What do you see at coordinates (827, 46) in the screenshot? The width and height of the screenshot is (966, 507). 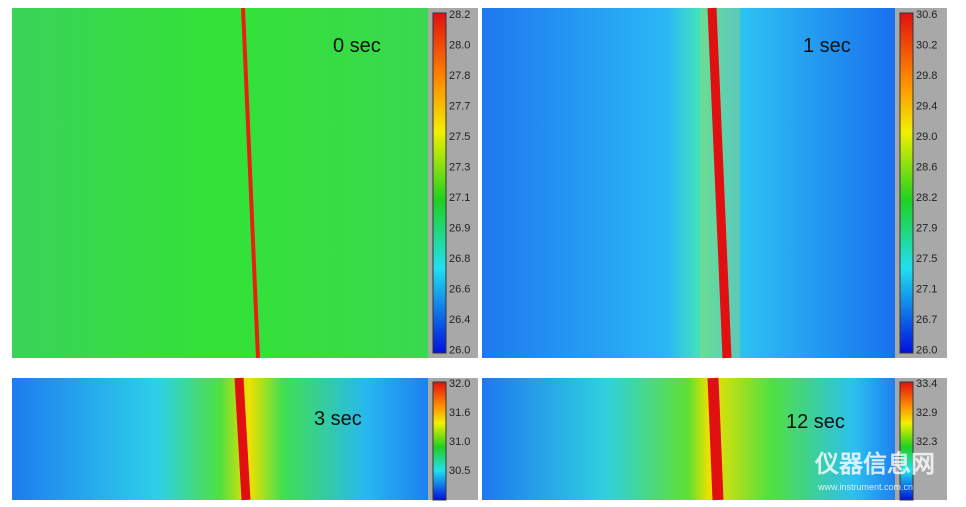 I see `time-label: 1 sec` at bounding box center [827, 46].